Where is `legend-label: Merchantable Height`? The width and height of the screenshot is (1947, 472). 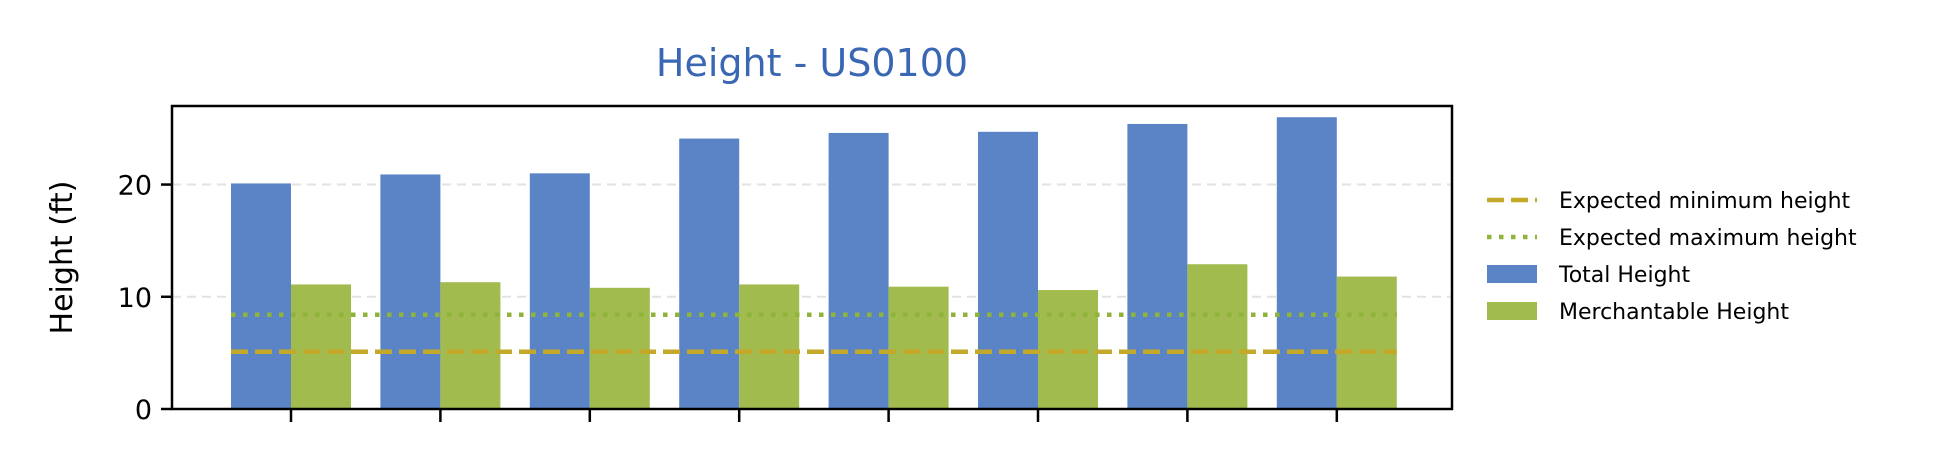
legend-label: Merchantable Height is located at coordinates (1674, 312).